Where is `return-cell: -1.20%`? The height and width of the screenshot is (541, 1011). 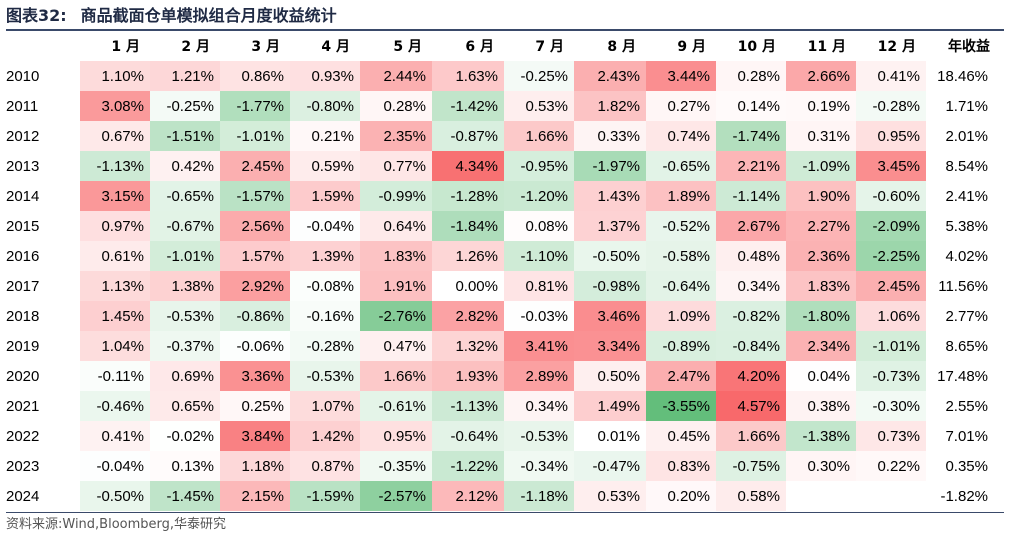
return-cell: -1.20% is located at coordinates (539, 196).